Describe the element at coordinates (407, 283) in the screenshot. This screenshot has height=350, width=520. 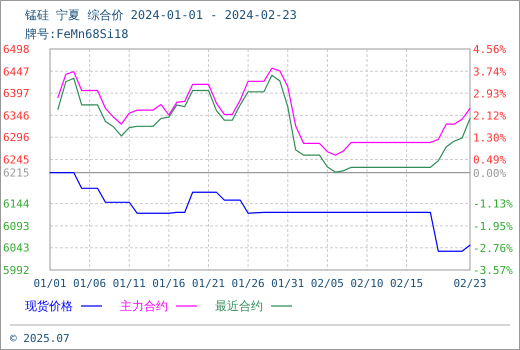
I see `x-tick-label: 02/15` at that location.